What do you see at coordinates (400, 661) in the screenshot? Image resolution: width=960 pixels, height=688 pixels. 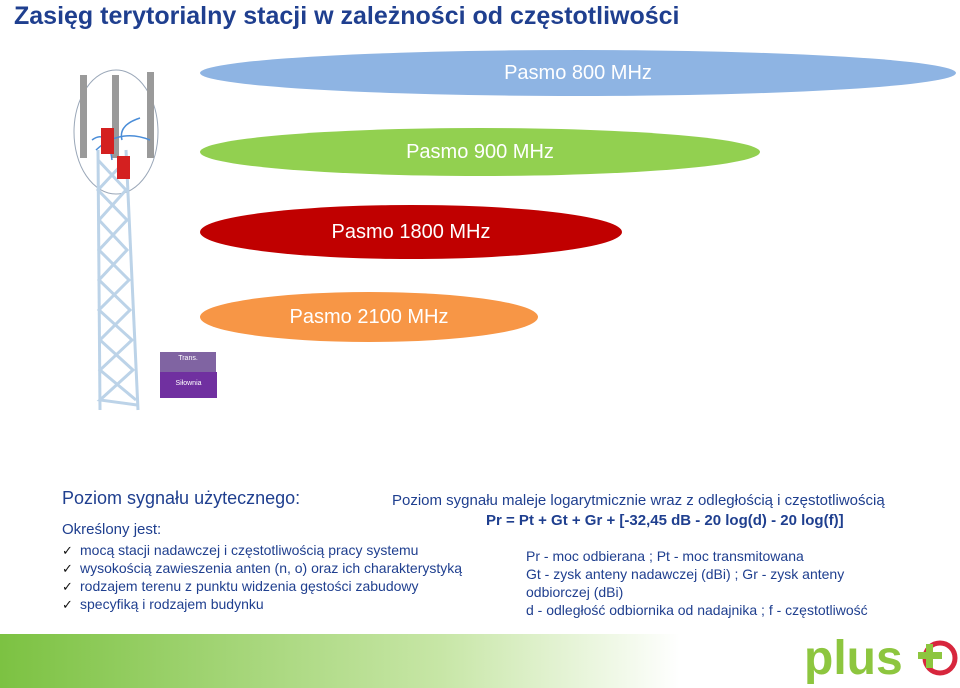 I see `footer-gradient` at bounding box center [400, 661].